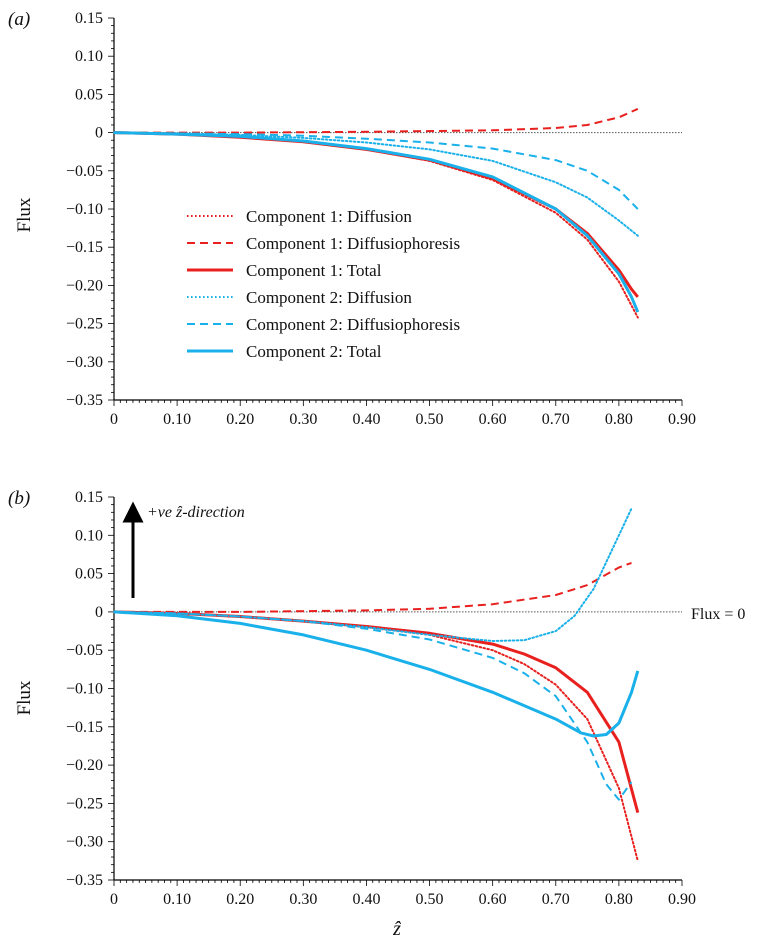 This screenshot has height=946, width=760. Describe the element at coordinates (196, 512) in the screenshot. I see `direction-annotation: +ve ẑ-direction` at that location.